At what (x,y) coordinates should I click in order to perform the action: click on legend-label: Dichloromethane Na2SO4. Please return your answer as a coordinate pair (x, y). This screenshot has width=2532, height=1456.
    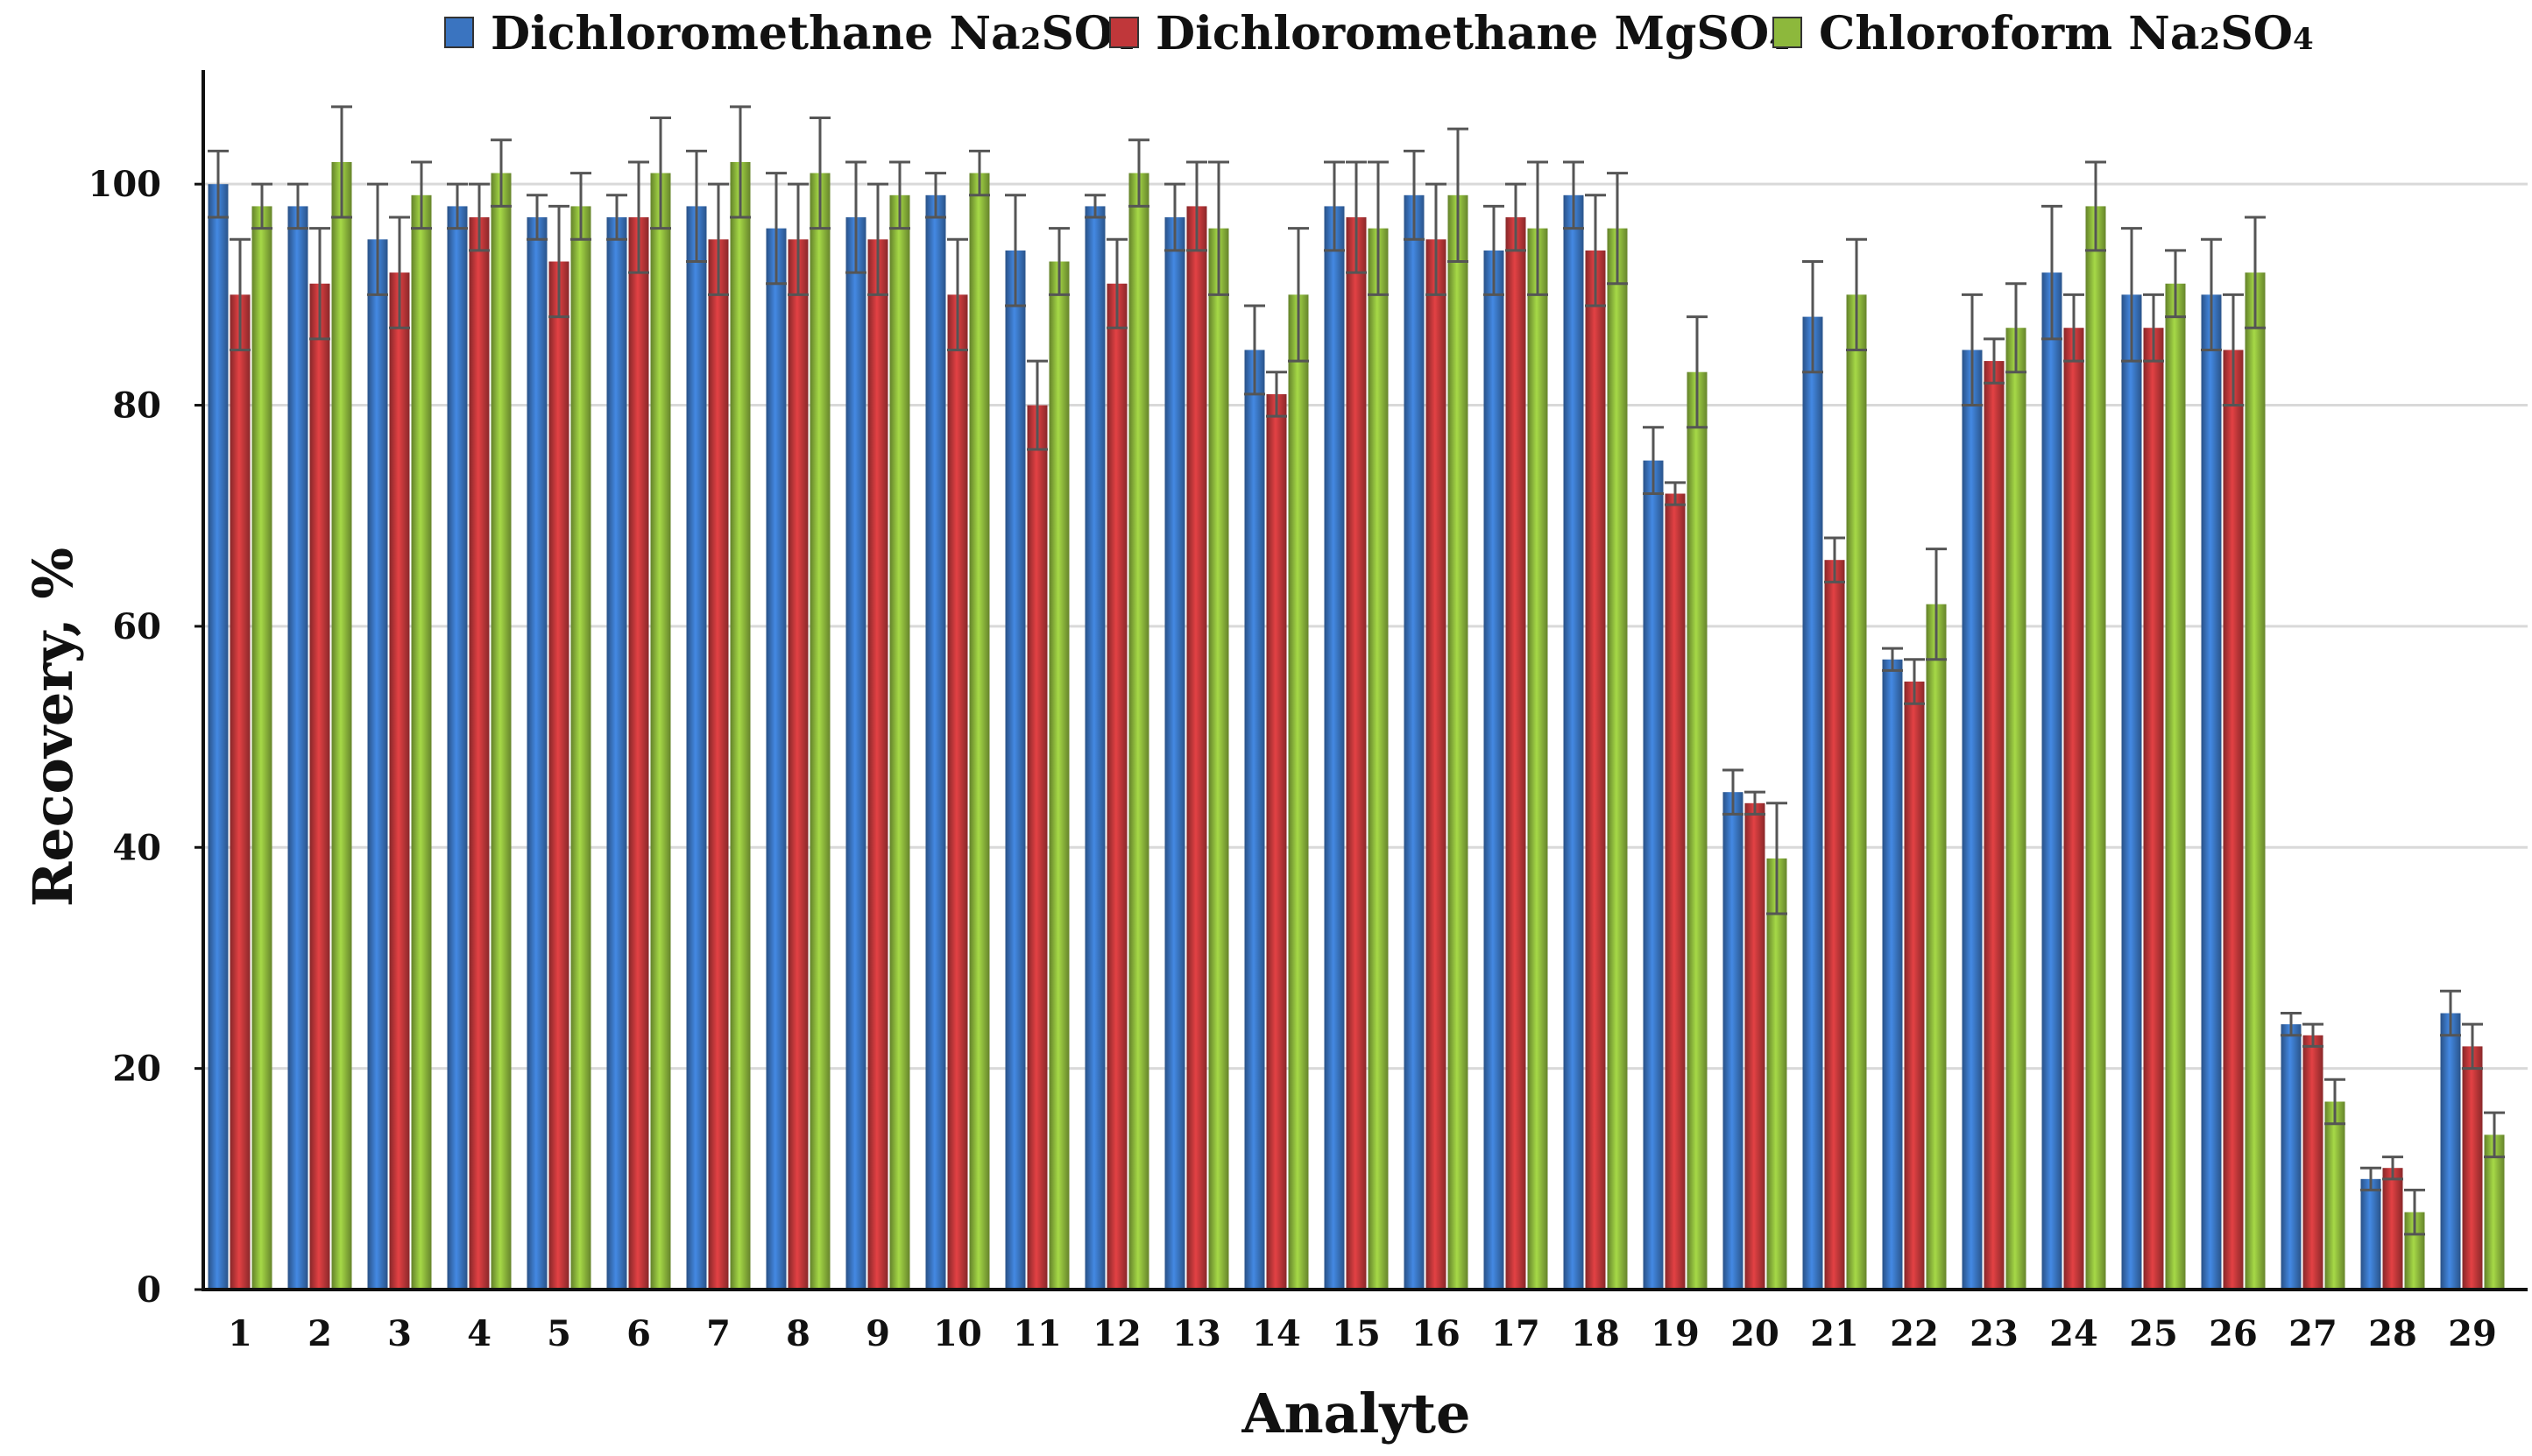
    Looking at the image, I should click on (813, 33).